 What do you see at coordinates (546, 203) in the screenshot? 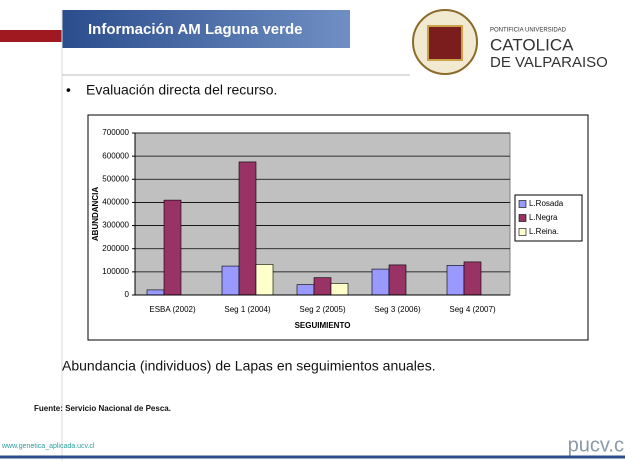
I see `legend-label: L.Rosada` at bounding box center [546, 203].